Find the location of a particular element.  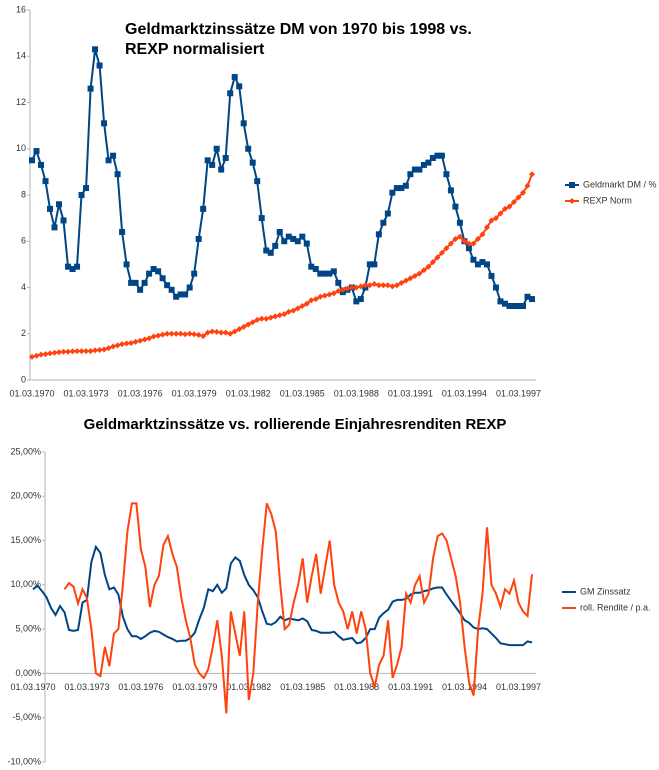

x-tick-label: 01.03.1988 is located at coordinates (356, 393).